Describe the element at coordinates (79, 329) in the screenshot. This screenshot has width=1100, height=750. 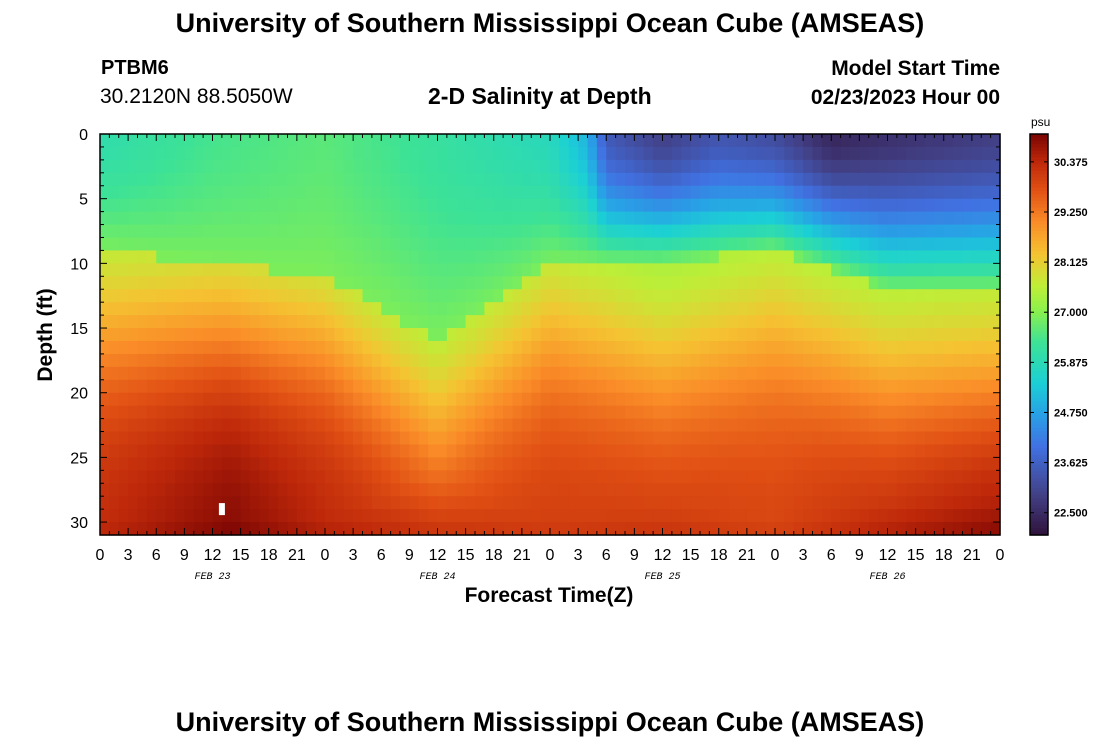
I see `y-tick-label: 15` at that location.